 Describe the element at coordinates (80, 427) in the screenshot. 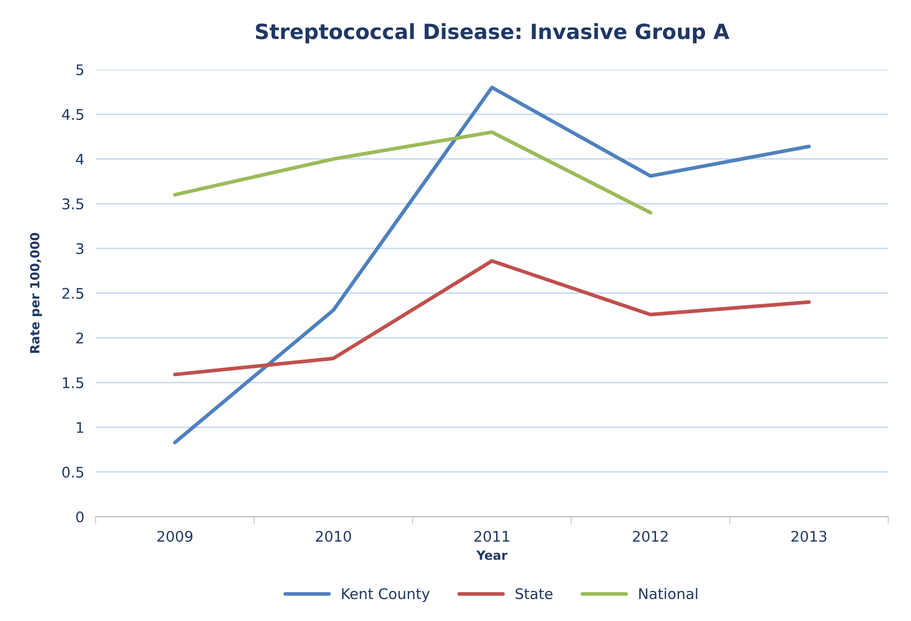

I see `y-tick-label: 1` at that location.